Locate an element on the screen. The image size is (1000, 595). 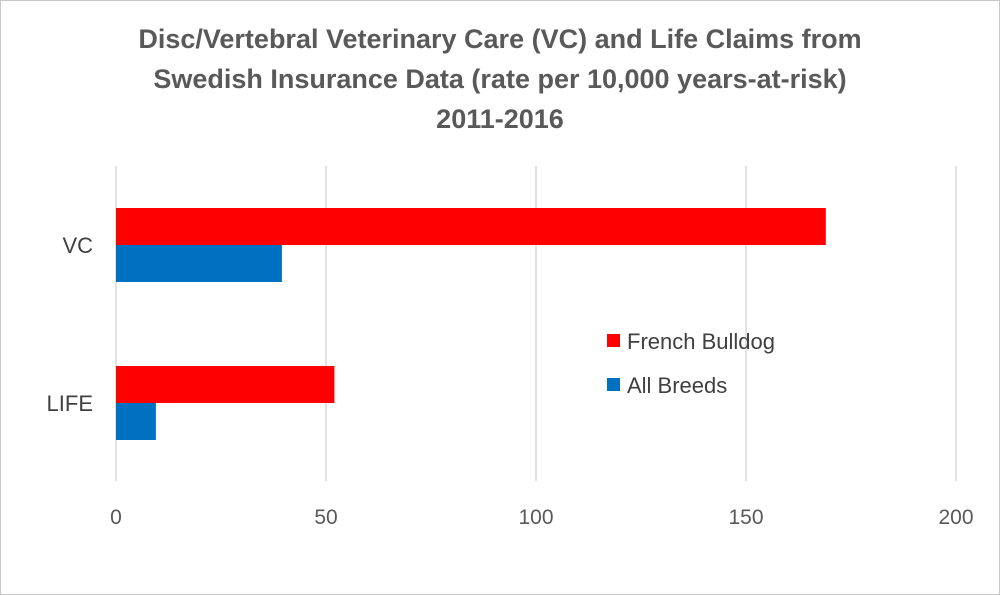
legend-swatch-french-bulldog is located at coordinates (613, 340).